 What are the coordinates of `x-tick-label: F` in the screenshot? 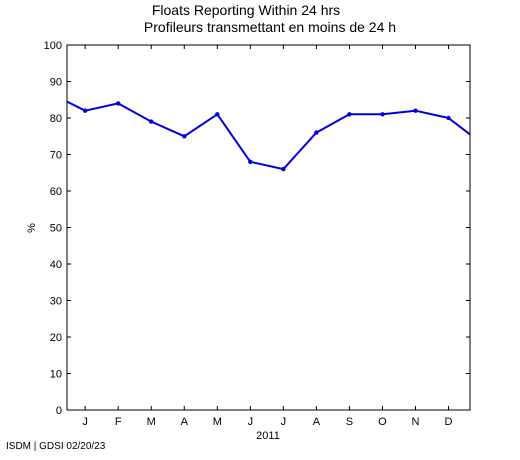 It's located at (118, 422).